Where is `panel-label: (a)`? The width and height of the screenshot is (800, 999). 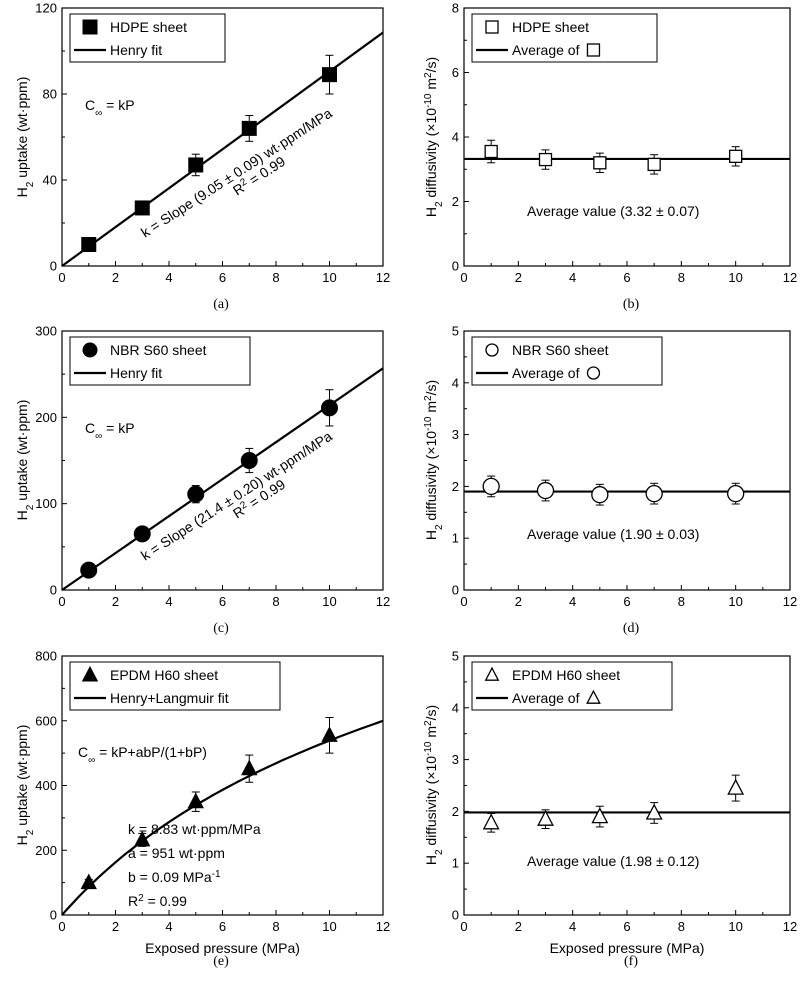
panel-label: (a) is located at coordinates (221, 304).